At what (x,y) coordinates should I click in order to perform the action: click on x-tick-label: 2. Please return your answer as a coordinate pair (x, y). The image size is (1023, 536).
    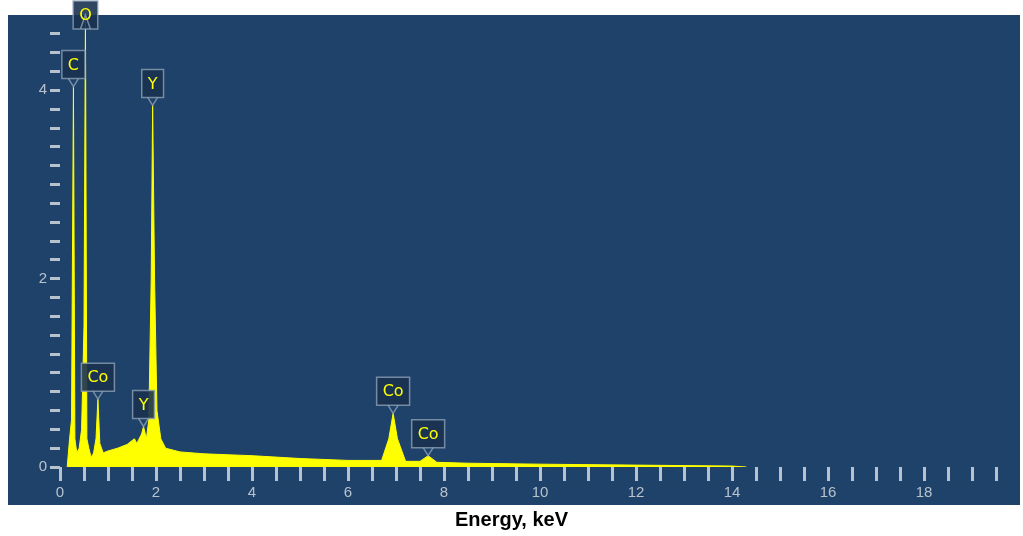
    Looking at the image, I should click on (156, 492).